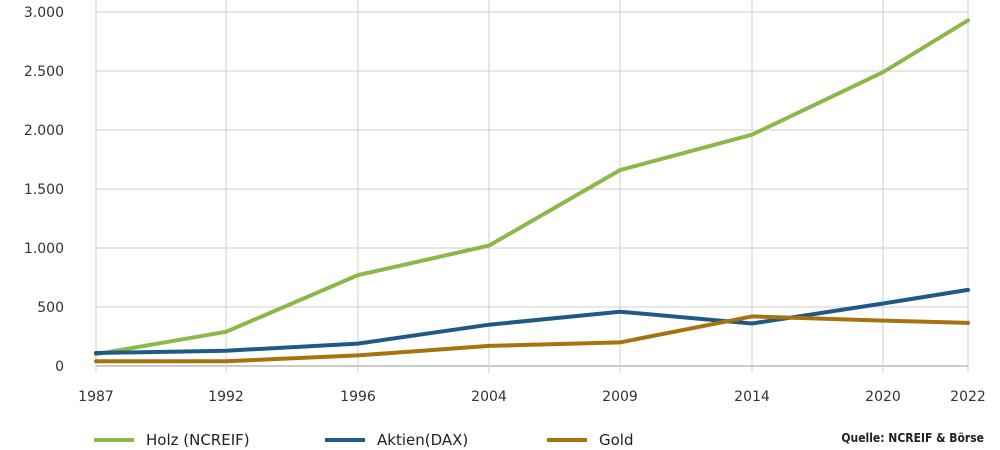 The width and height of the screenshot is (1000, 450). Describe the element at coordinates (44, 13) in the screenshot. I see `y-tick-label: 3.000` at that location.